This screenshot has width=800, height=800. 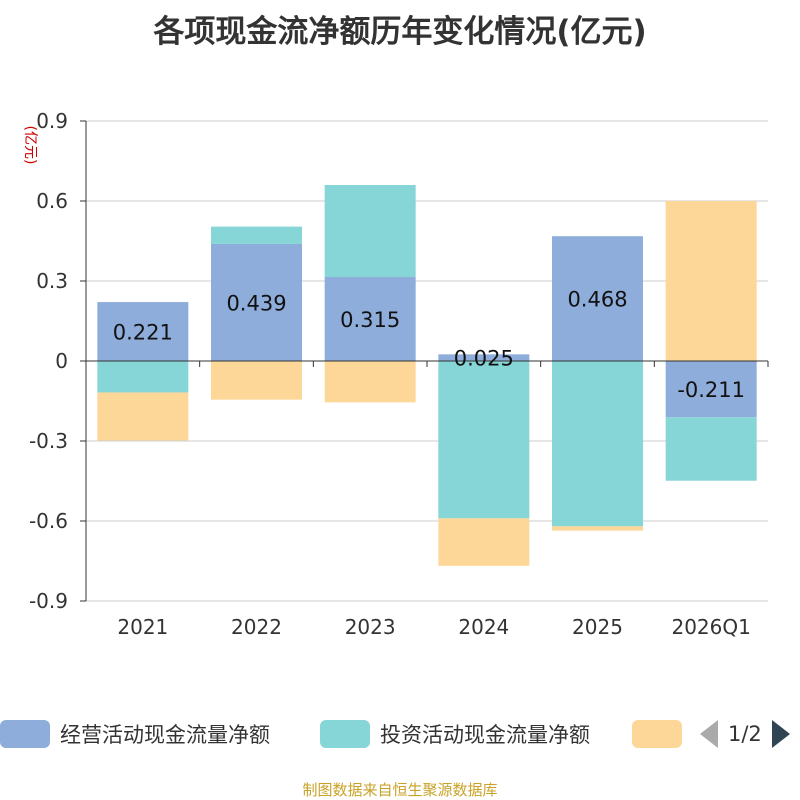 What do you see at coordinates (780, 734) in the screenshot?
I see `legend-next-page-icon` at bounding box center [780, 734].